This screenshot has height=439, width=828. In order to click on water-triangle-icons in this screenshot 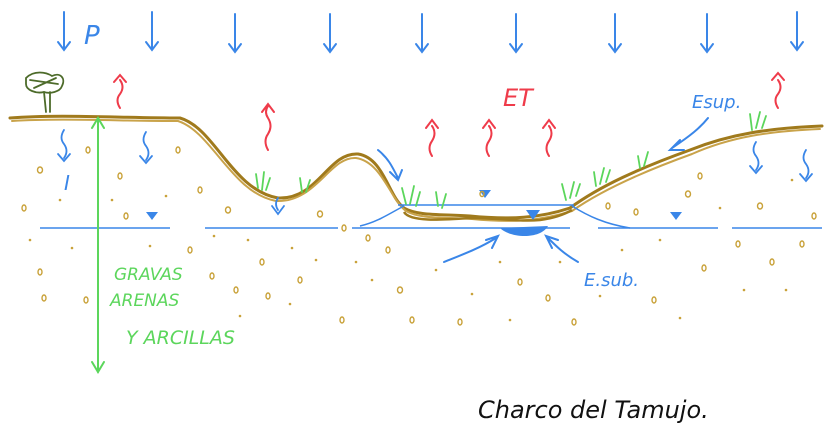, I will do `click(414, 205)`.